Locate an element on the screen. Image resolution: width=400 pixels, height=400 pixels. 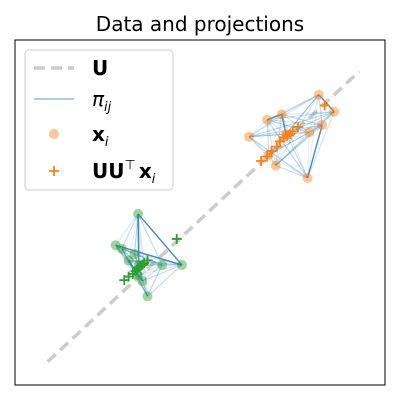
legend-label-pairs: πij is located at coordinates (102, 101).